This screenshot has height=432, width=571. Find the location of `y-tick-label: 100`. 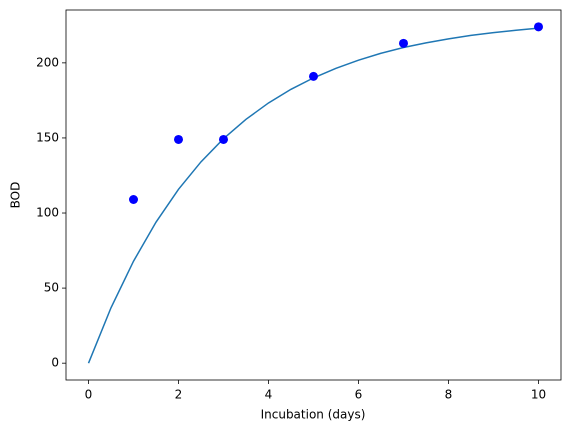

y-tick-label: 100 is located at coordinates (47, 213).